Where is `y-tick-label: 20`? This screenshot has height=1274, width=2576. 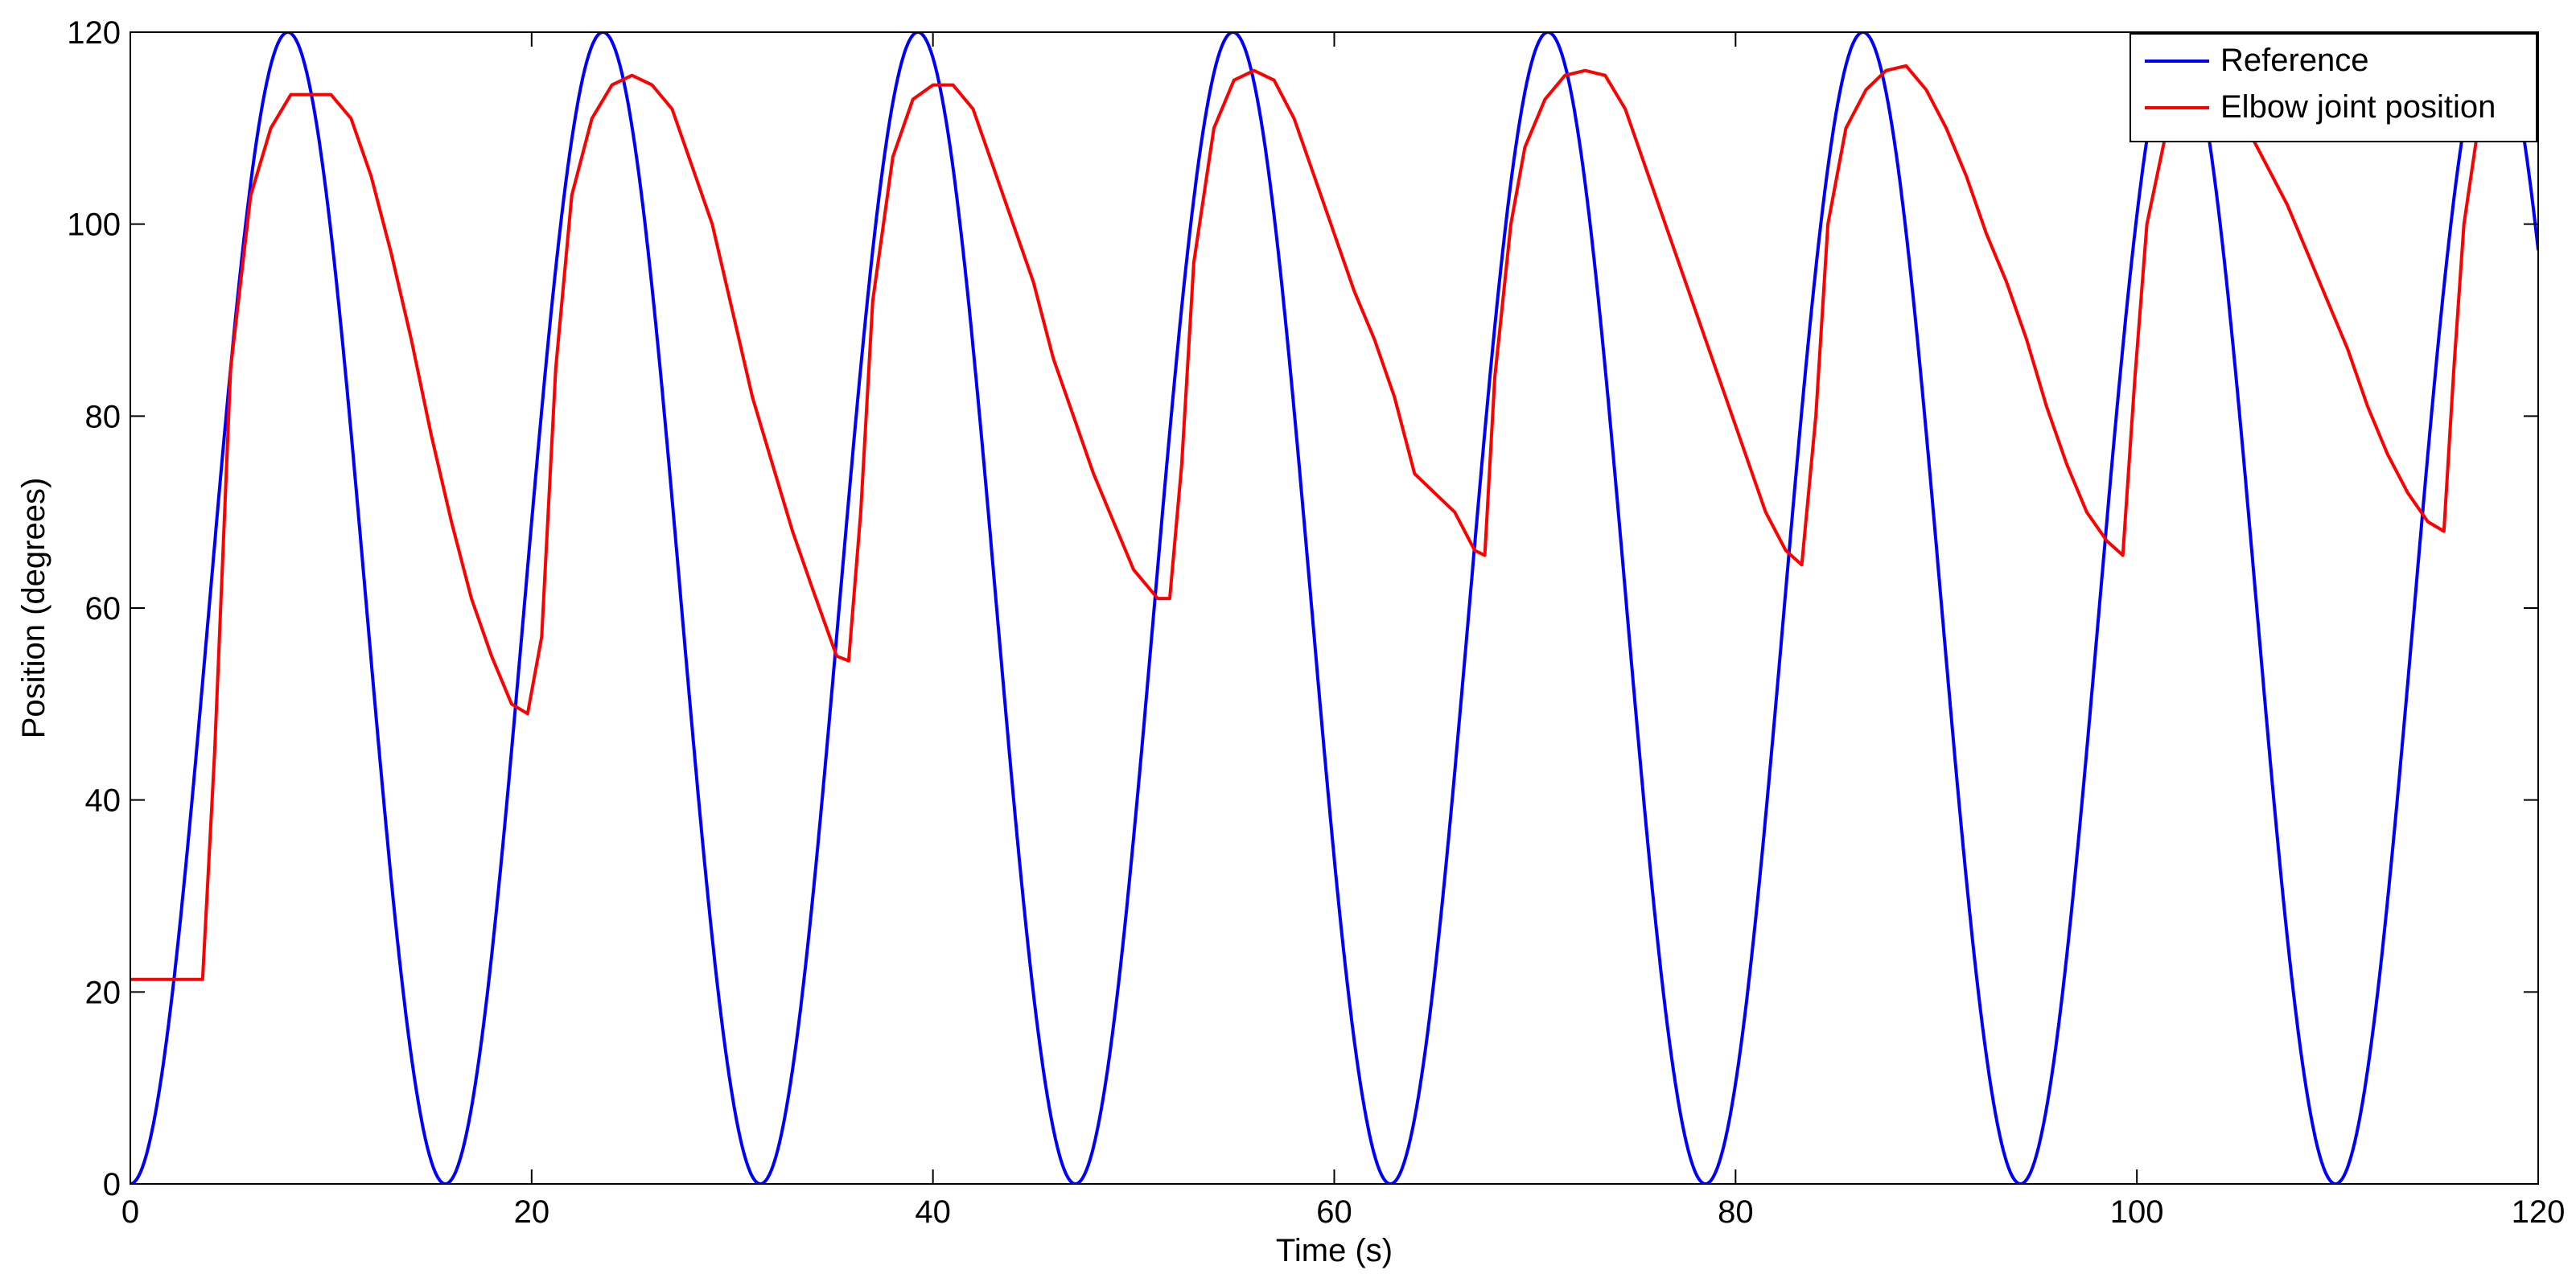
y-tick-label: 20 is located at coordinates (103, 992).